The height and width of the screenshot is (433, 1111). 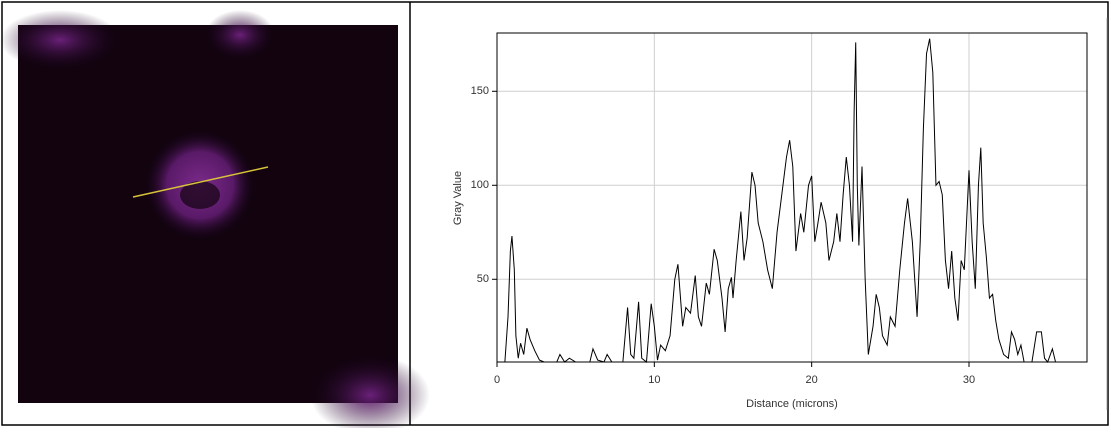 I want to click on x-tick-label: 10, so click(x=654, y=380).